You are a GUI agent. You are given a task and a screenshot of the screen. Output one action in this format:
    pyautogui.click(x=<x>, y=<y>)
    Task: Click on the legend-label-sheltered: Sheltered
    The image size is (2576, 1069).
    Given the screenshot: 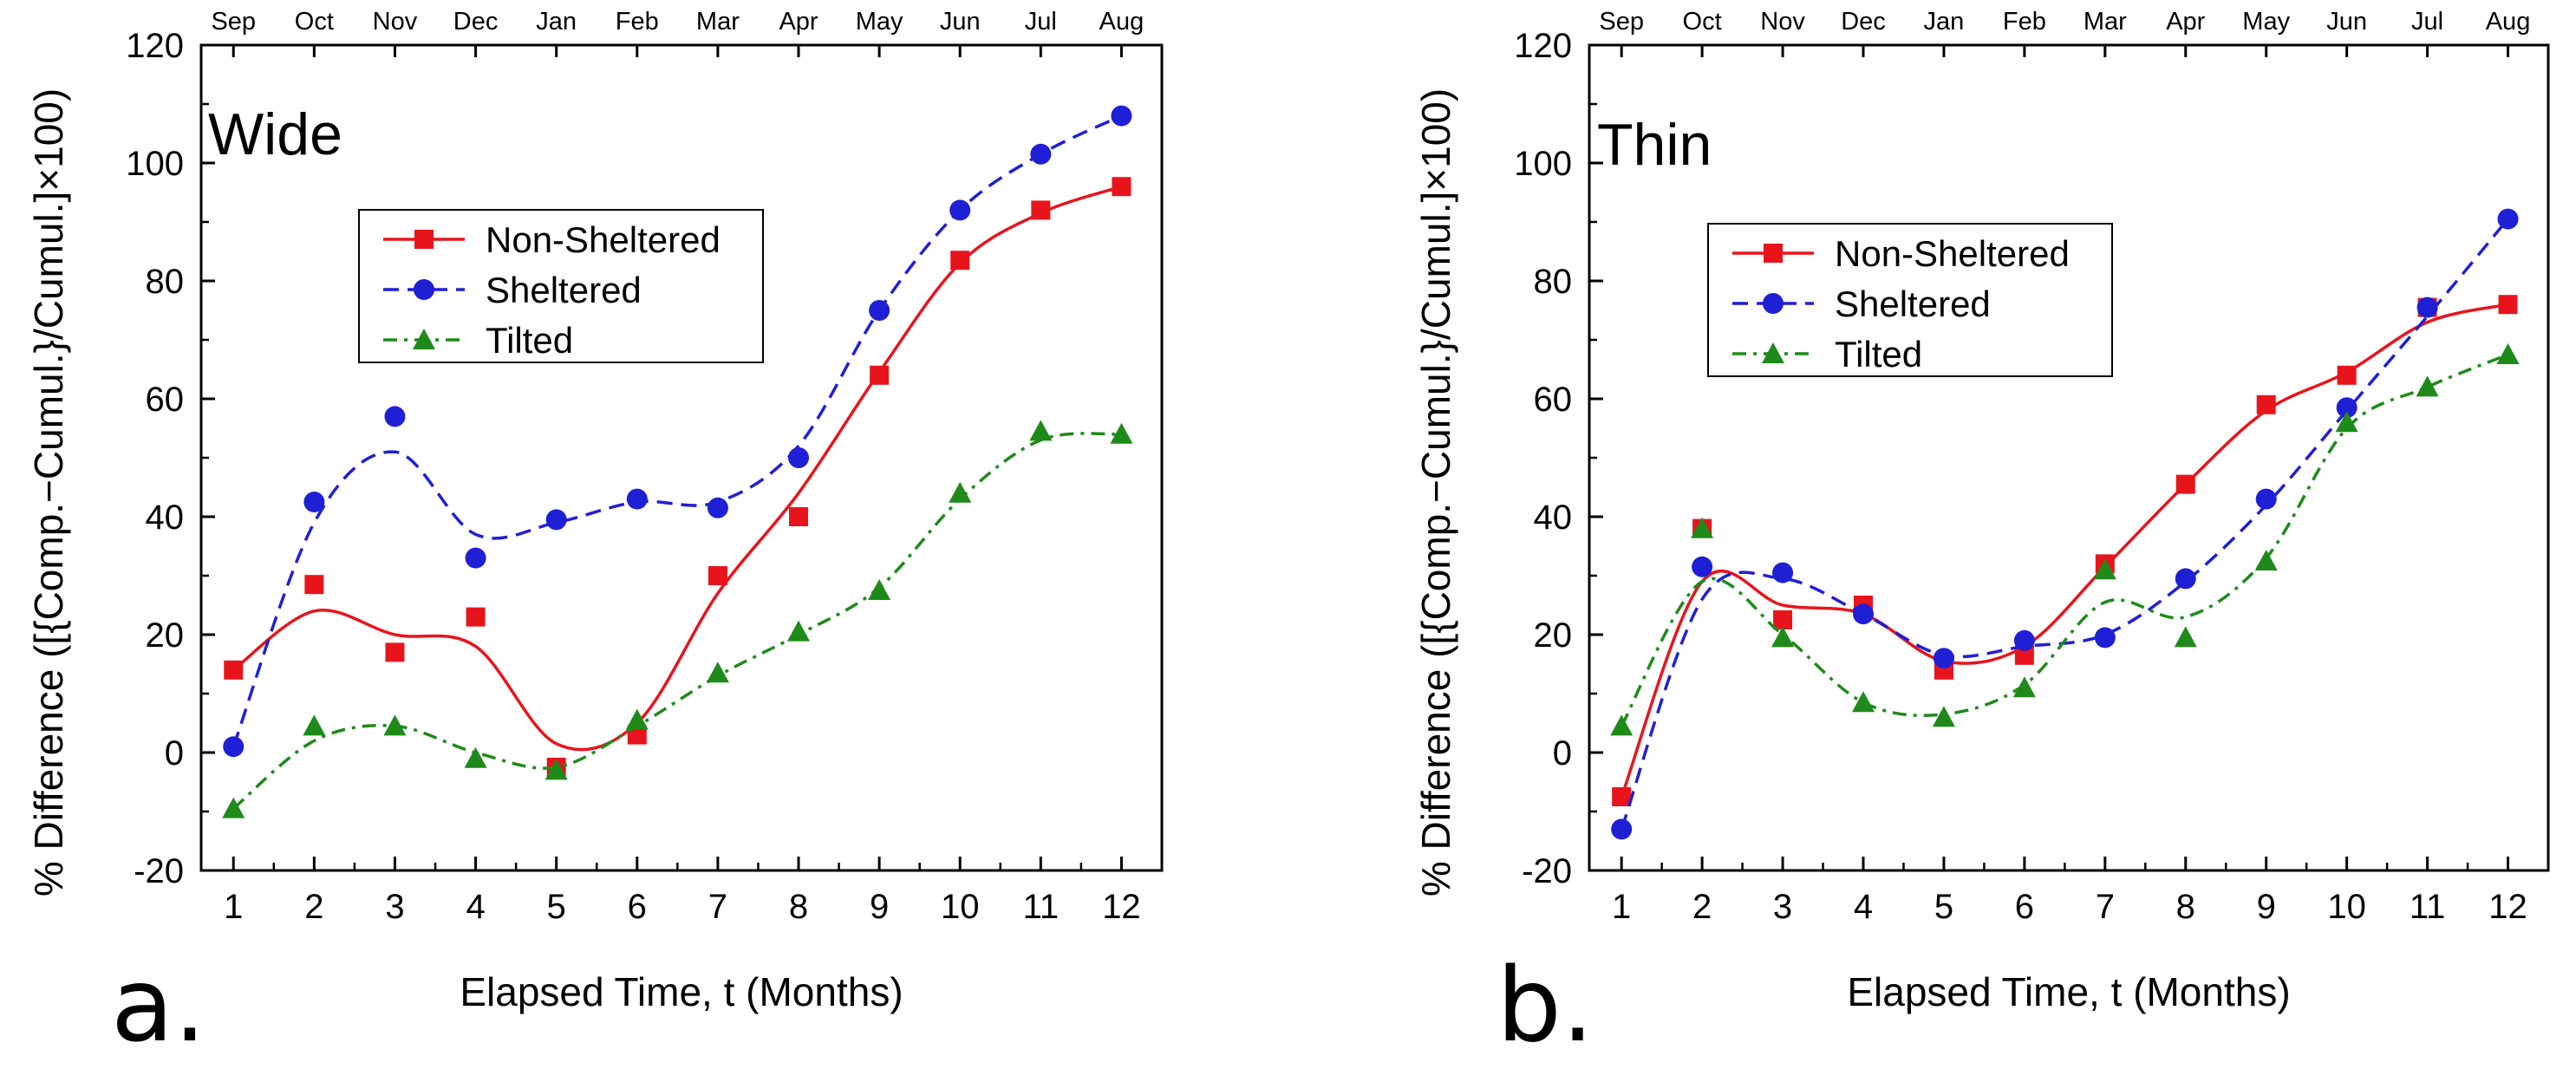 What is the action you would take?
    pyautogui.click(x=564, y=290)
    